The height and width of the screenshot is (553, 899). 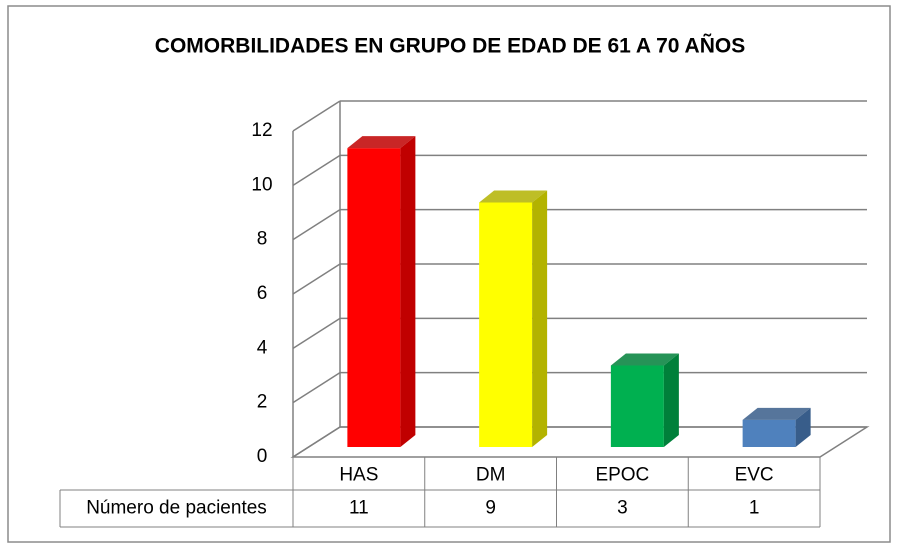 What do you see at coordinates (262, 347) in the screenshot?
I see `y-tick-label: 4` at bounding box center [262, 347].